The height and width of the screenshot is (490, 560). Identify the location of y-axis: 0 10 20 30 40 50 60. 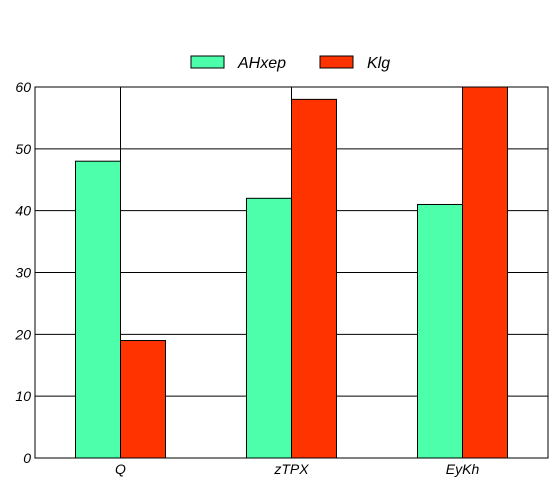
(22, 272).